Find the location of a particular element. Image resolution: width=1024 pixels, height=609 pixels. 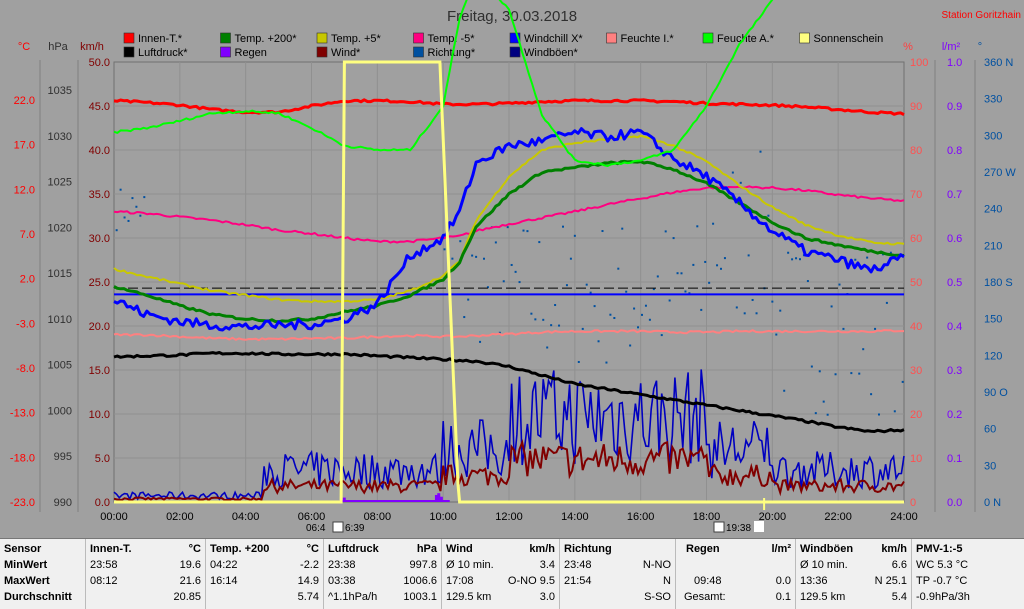

tick-label-humidity: 10 is located at coordinates (916, 459).